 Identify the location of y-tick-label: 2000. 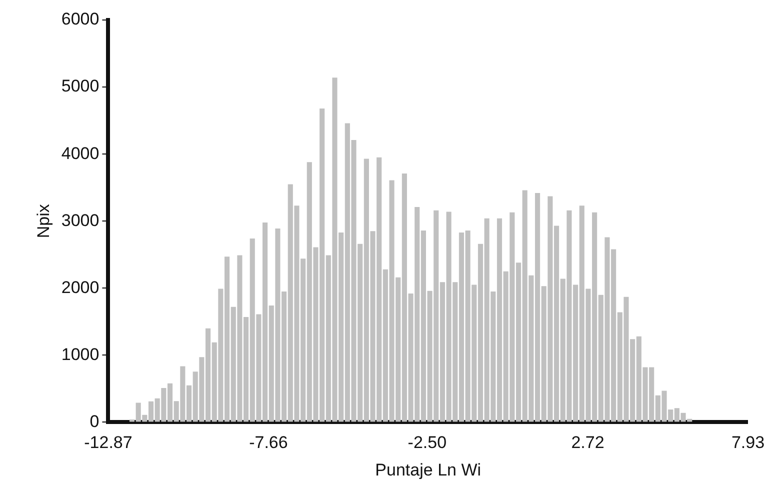
(80, 287).